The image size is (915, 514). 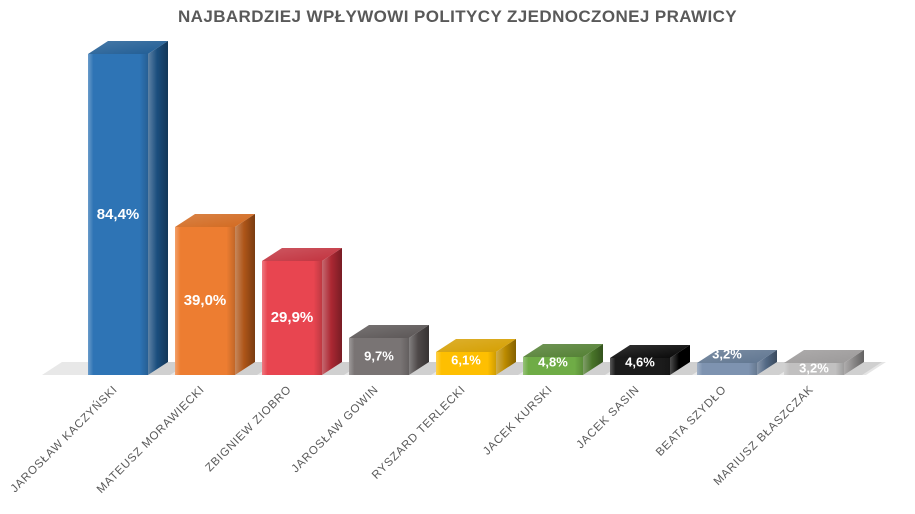 I want to click on bar-value-label: 29,9%, so click(x=292, y=317).